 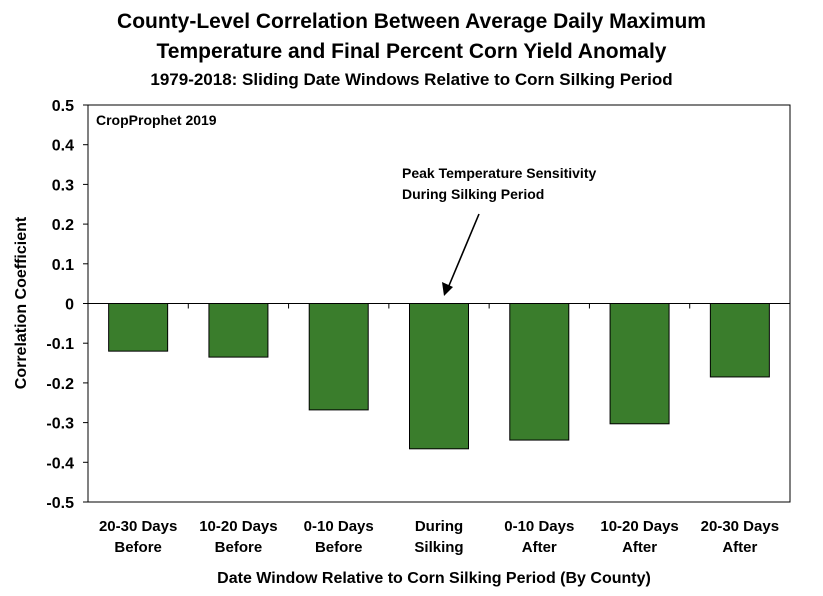 I want to click on y-axis-title: Correlation Coefficient, so click(x=21, y=302).